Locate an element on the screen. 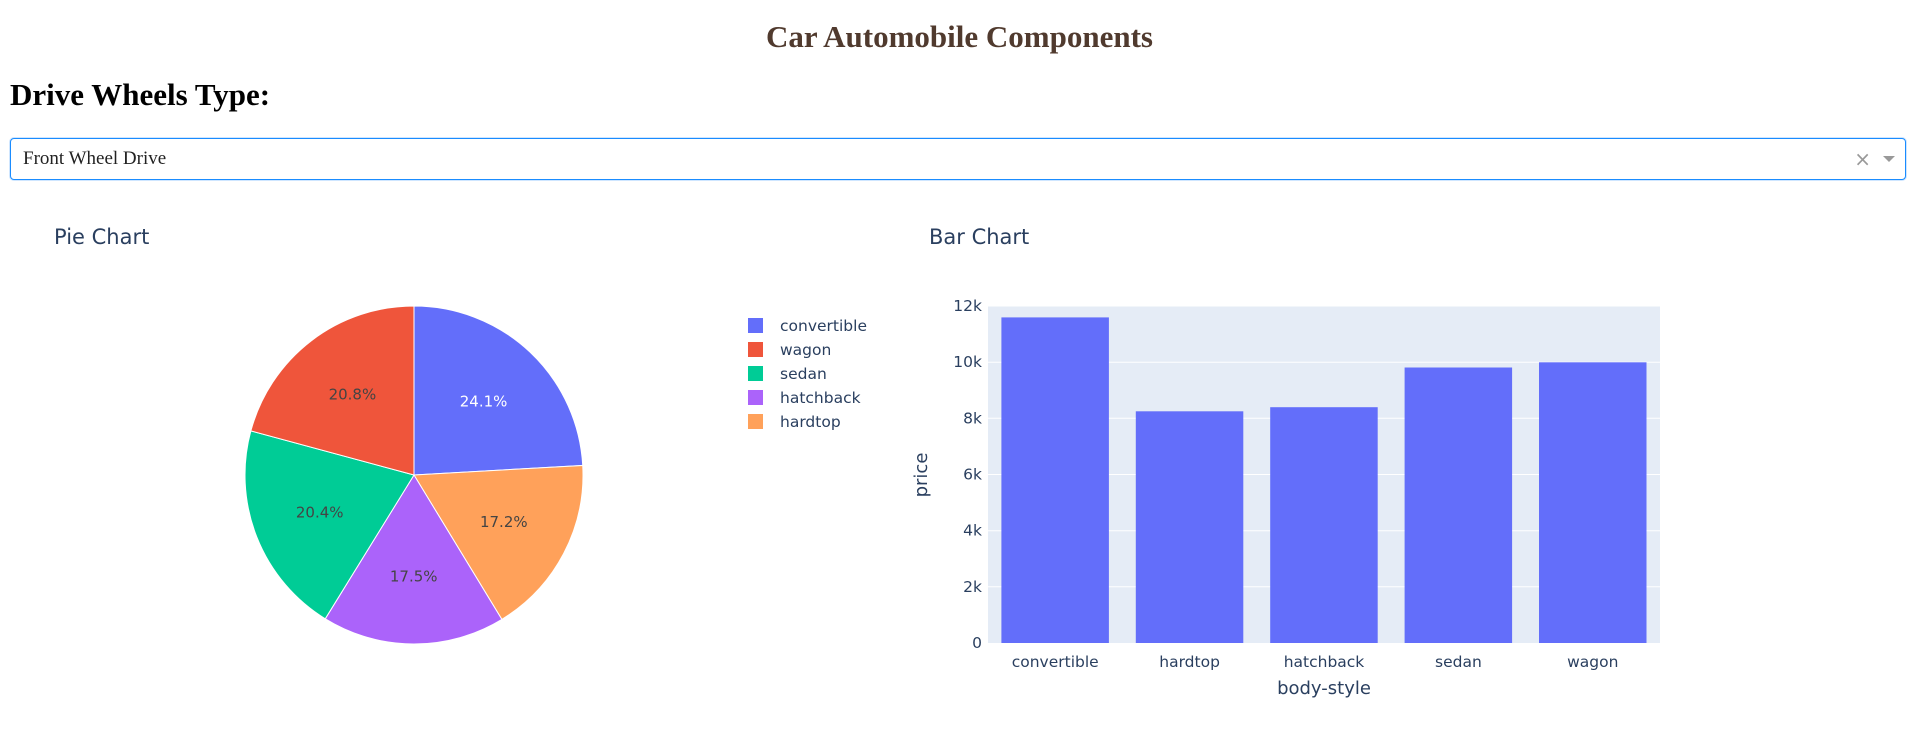 This screenshot has height=753, width=1919. bar-hatchback is located at coordinates (1324, 525).